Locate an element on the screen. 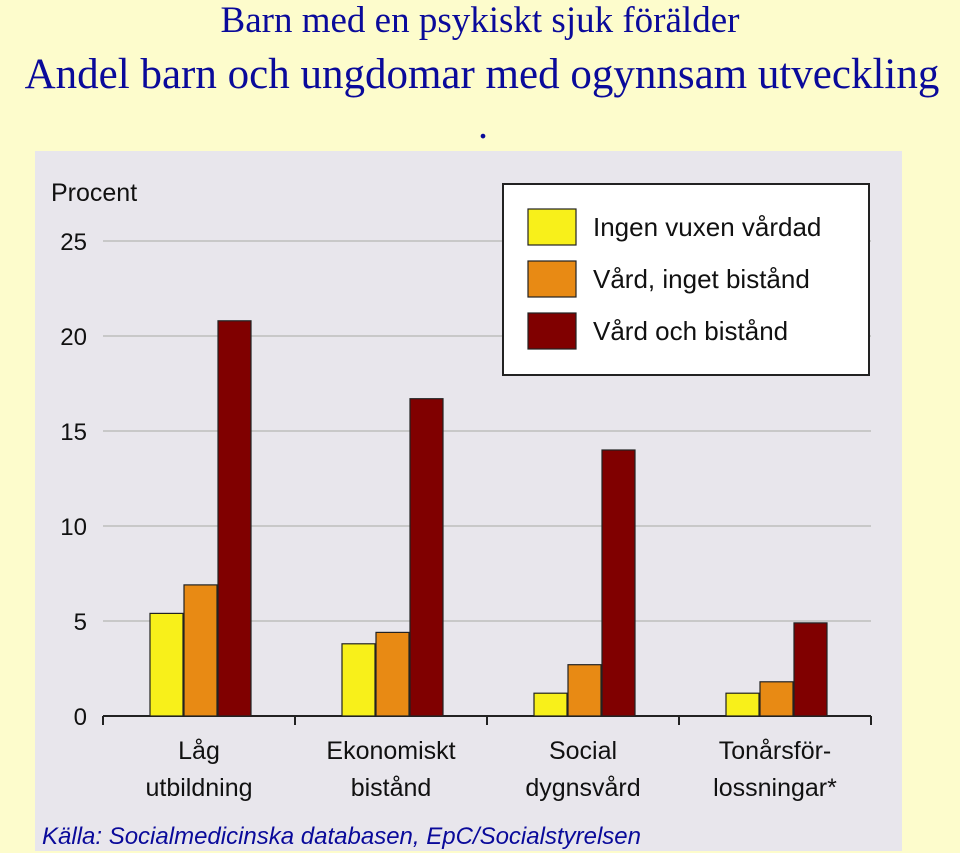 The height and width of the screenshot is (853, 960). legend-label: Vård och bistånd is located at coordinates (690, 331).